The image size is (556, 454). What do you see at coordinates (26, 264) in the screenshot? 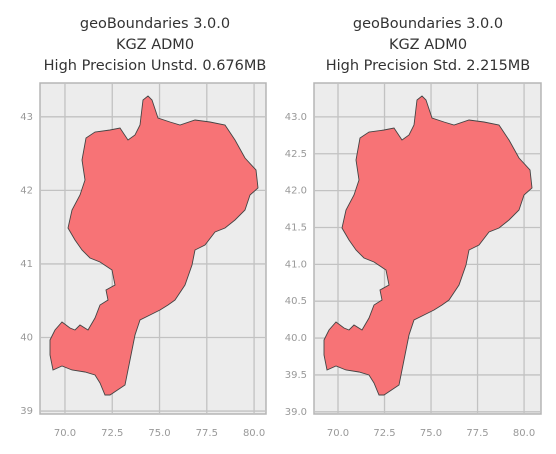
I see `y-tick-label: 41` at bounding box center [26, 264].